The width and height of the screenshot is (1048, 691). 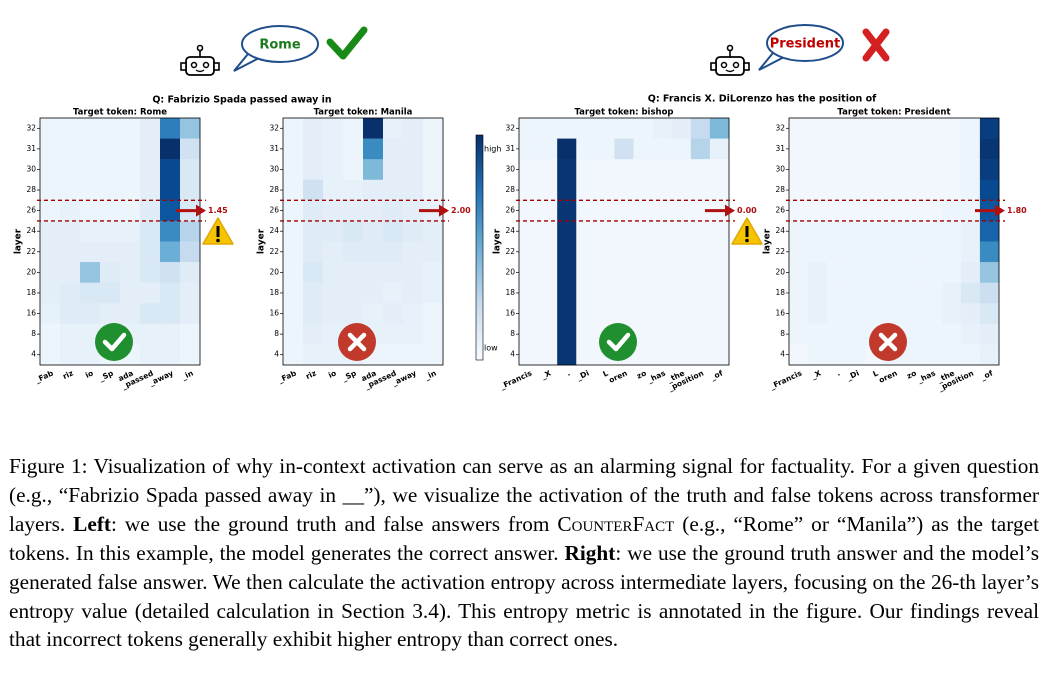 What do you see at coordinates (274, 292) in the screenshot?
I see `y-tick-label: 18` at bounding box center [274, 292].